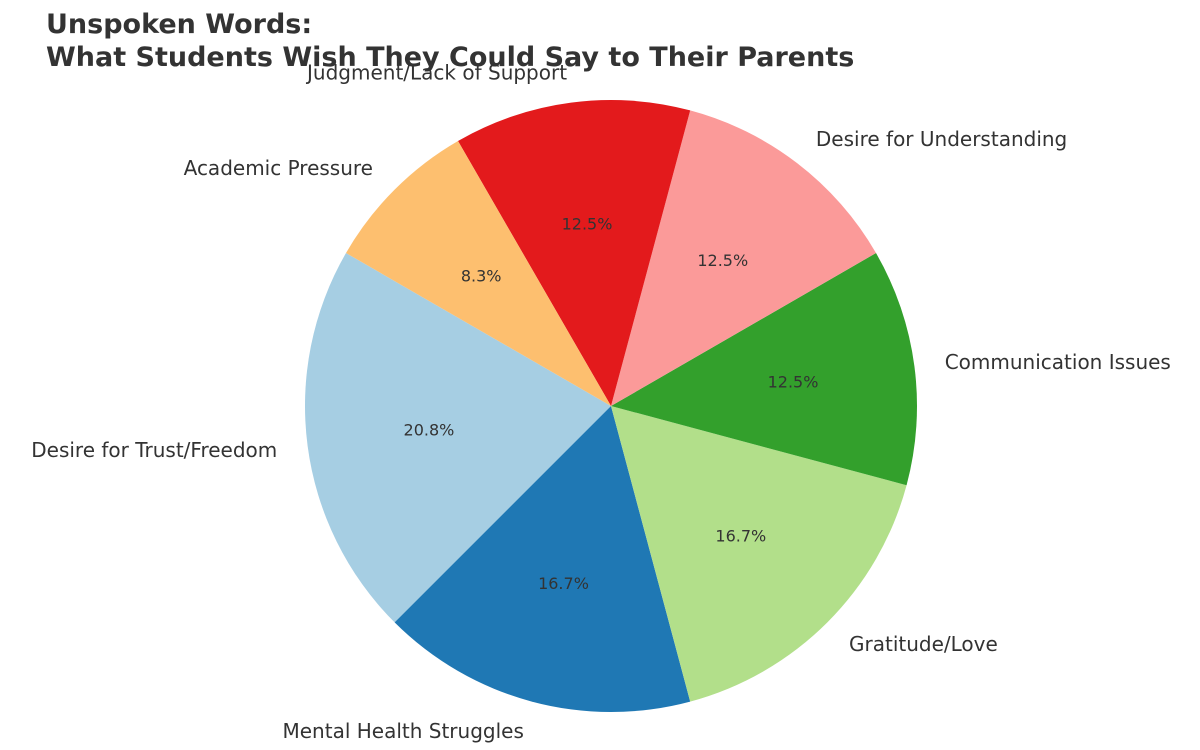 This screenshot has width=1200, height=750. I want to click on pie-slice-desire-for-understanding, so click(744, 258).